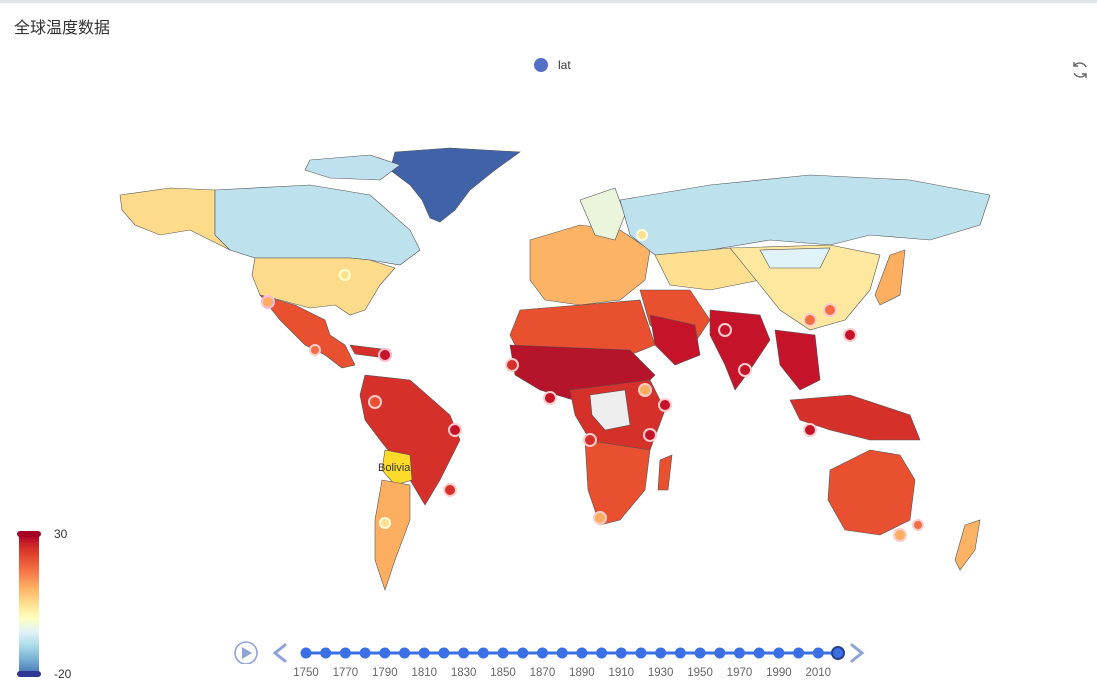  I want to click on country-madagascar, so click(665, 472).